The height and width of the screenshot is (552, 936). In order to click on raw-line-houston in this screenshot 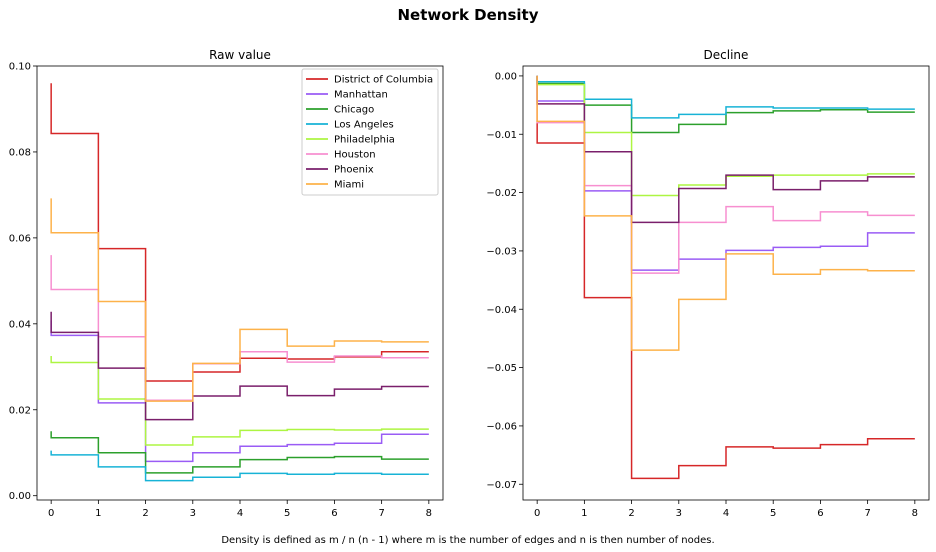, I will do `click(239, 328)`.